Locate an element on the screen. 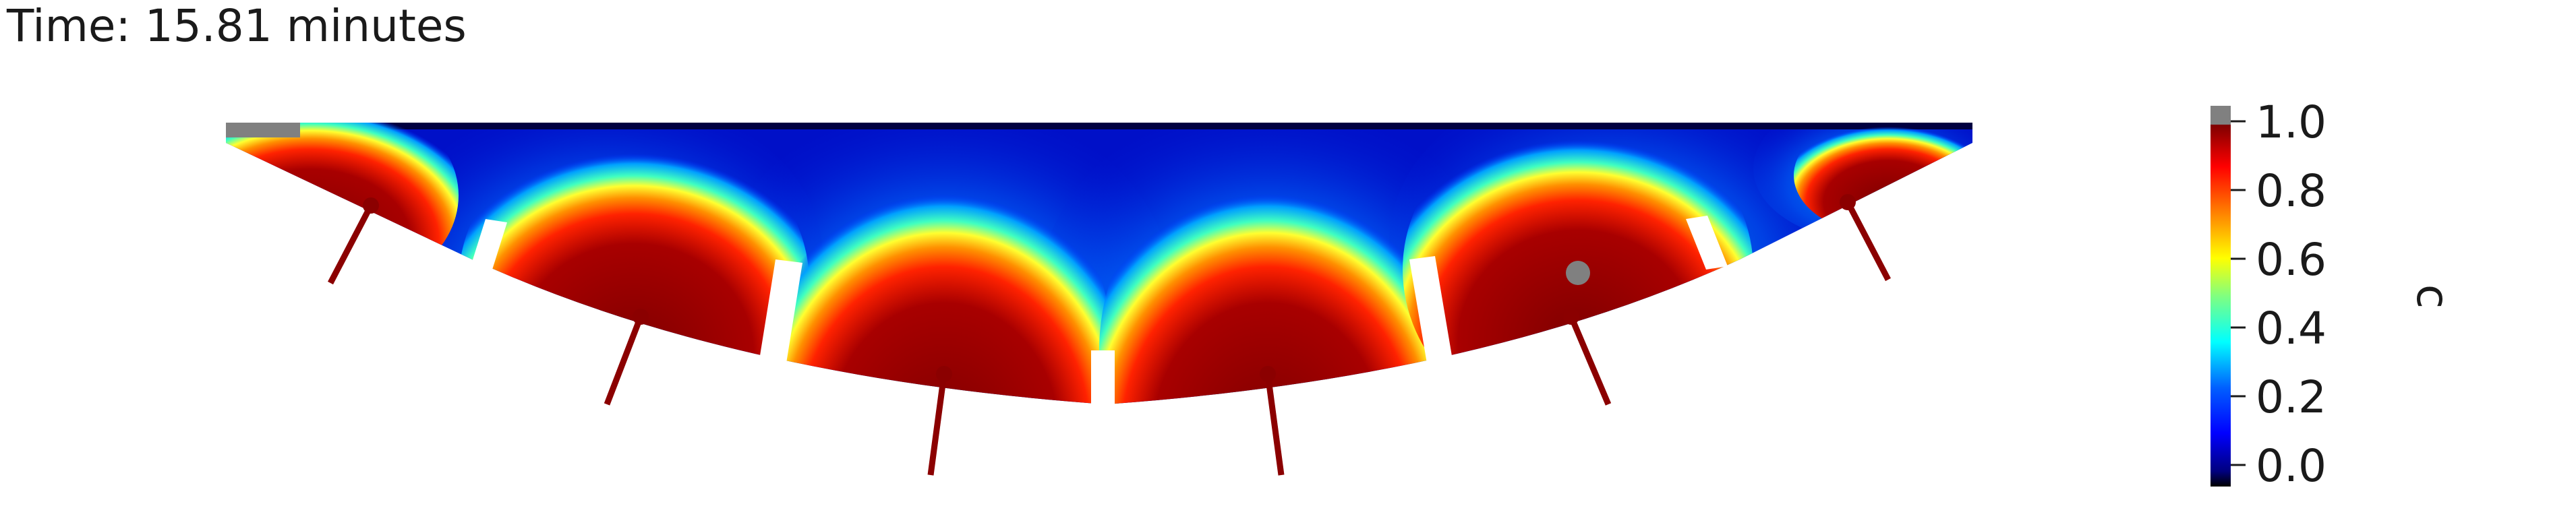  time-label: Time: 15.81 minutes is located at coordinates (237, 26).